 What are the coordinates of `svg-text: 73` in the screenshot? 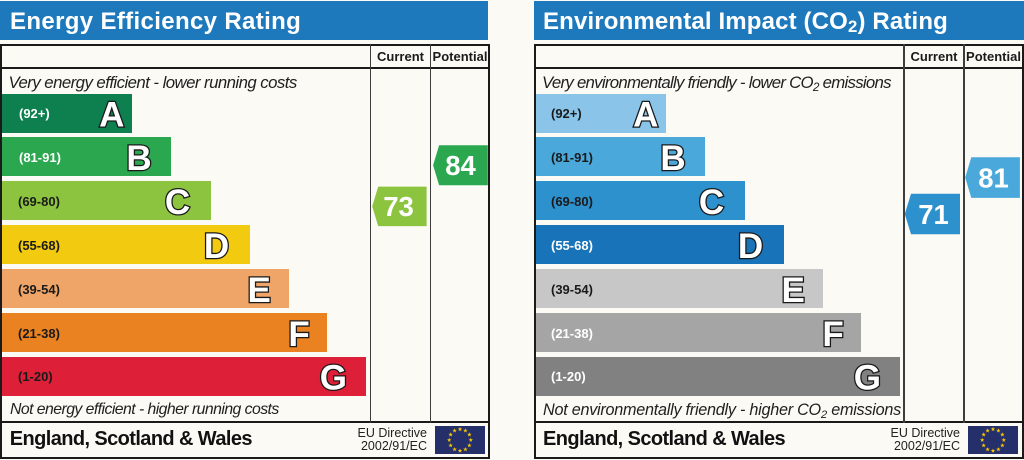 It's located at (398, 206).